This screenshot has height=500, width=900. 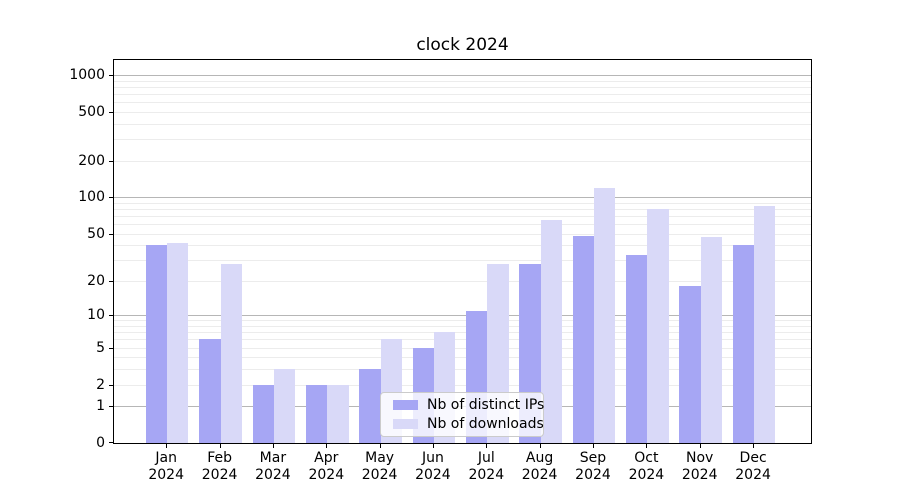 What do you see at coordinates (539, 466) in the screenshot?
I see `x-tick-label: Aug 2024` at bounding box center [539, 466].